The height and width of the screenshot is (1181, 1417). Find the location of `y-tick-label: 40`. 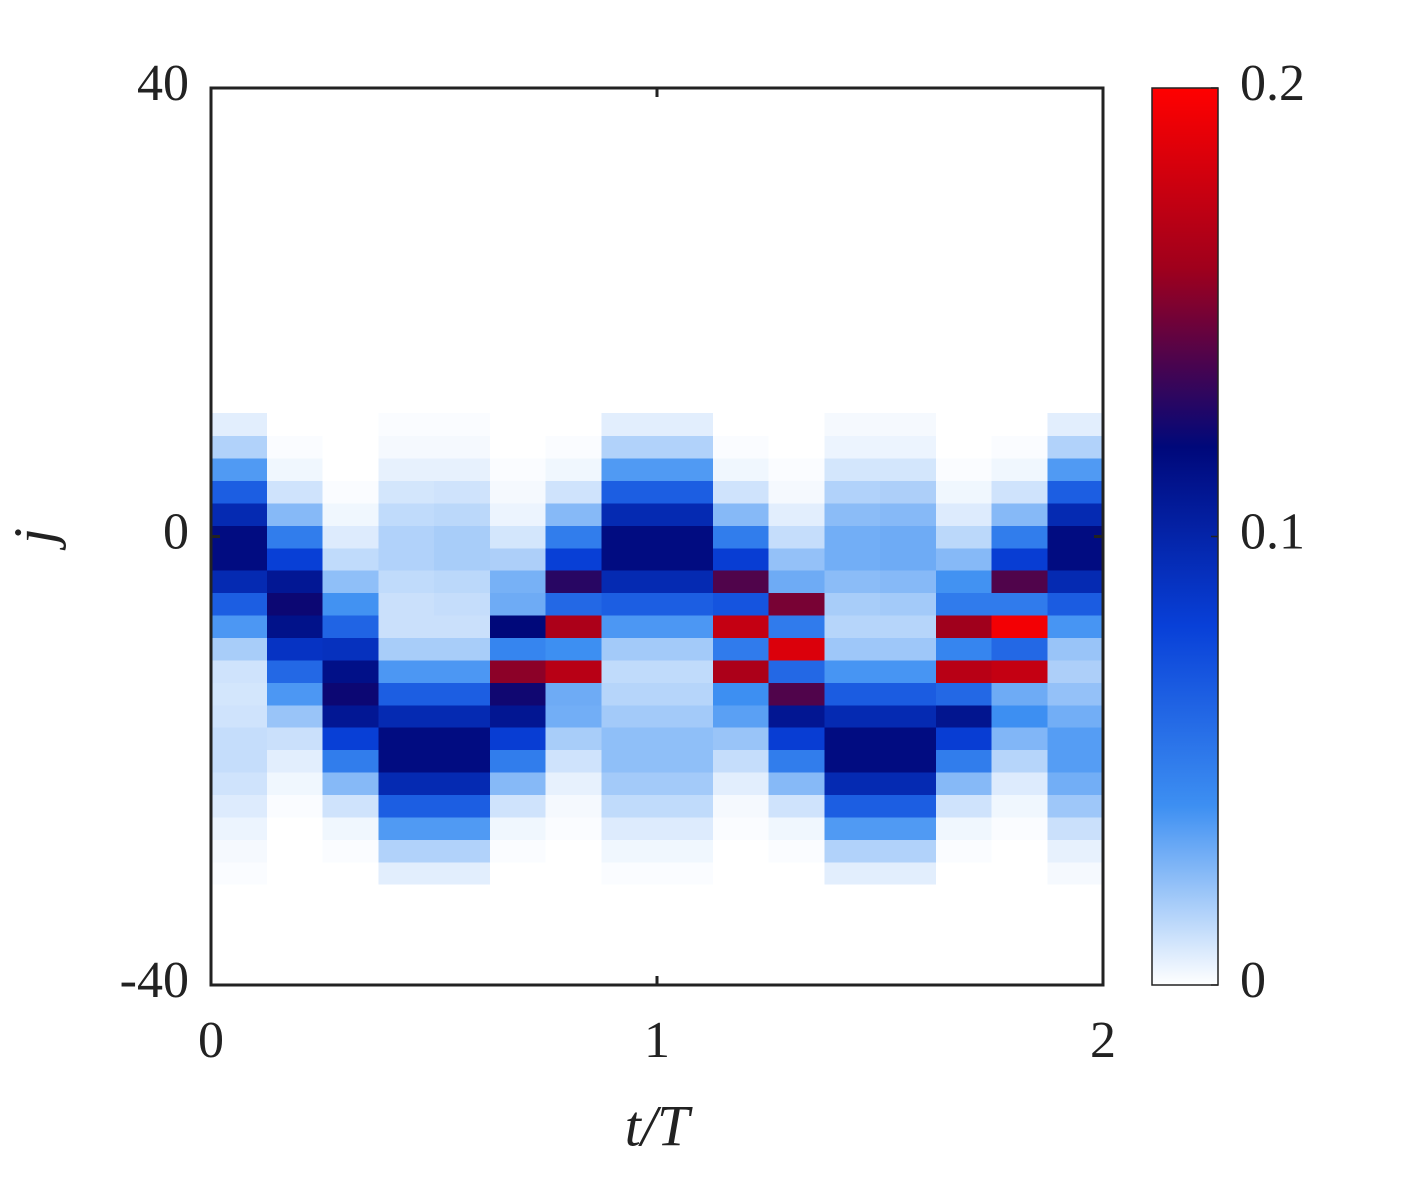

y-tick-label: 40 is located at coordinates (163, 83).